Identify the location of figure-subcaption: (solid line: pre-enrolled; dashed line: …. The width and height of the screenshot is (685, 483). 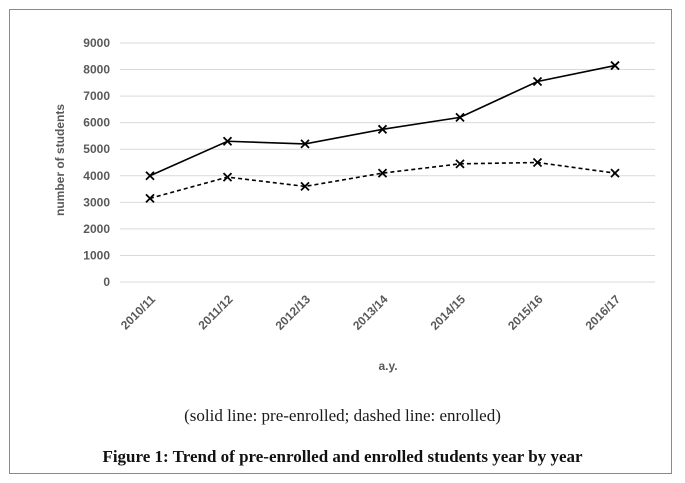
(342, 415).